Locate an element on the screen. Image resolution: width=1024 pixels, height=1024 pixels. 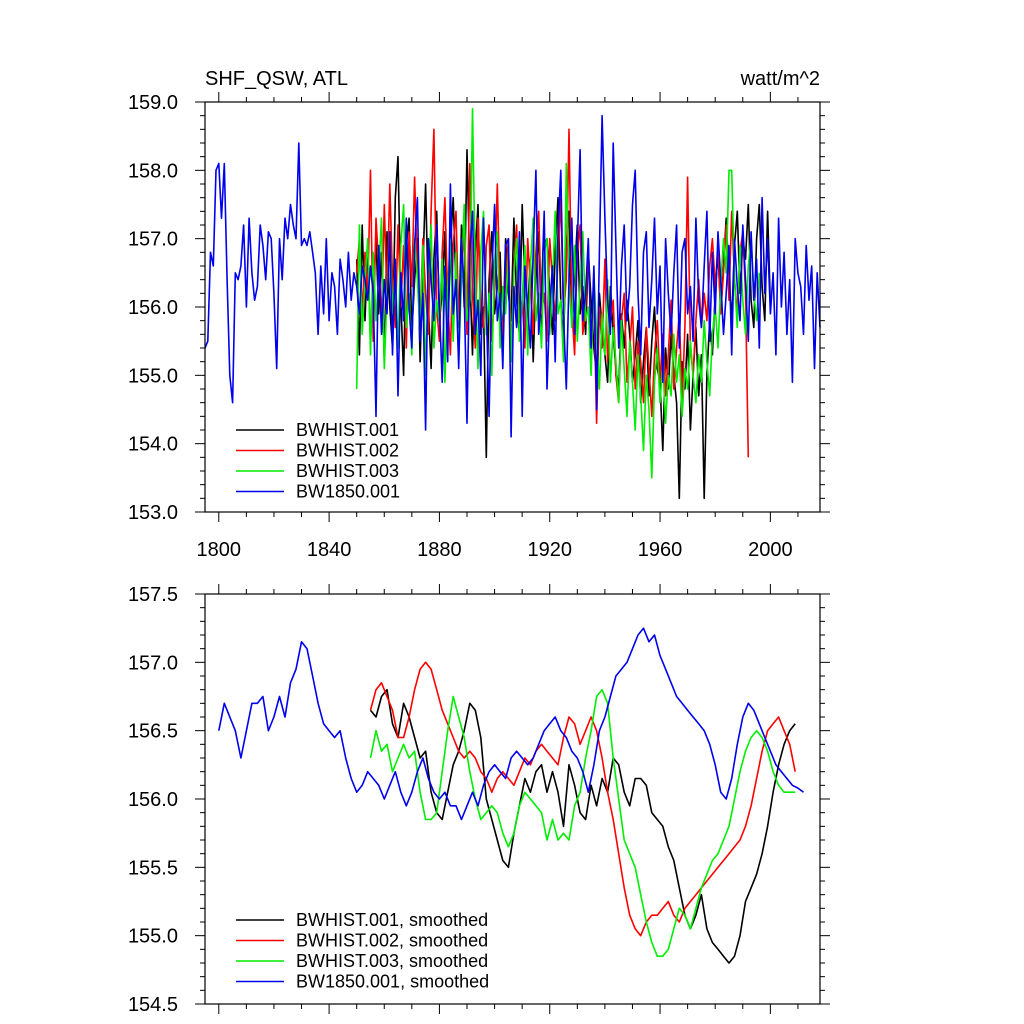
series-line-3-bottom is located at coordinates (582, 823).